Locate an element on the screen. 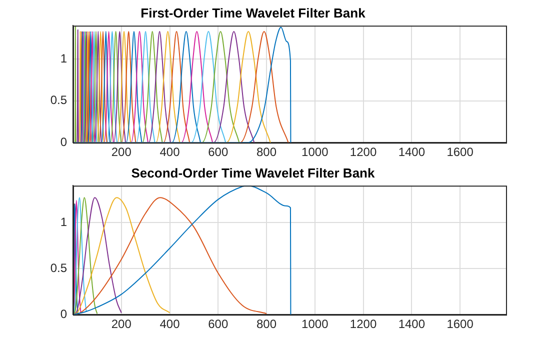 The width and height of the screenshot is (560, 337). chart-title: Second-Order Time Wavelet Filter Bank is located at coordinates (253, 172).